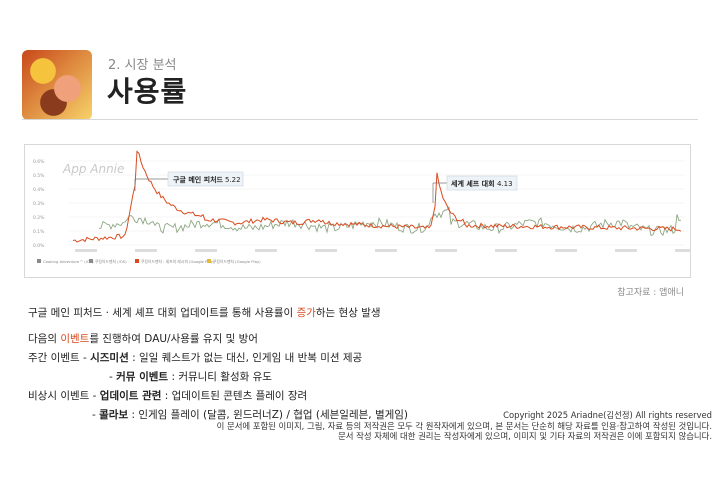 The image size is (720, 480). I want to click on weekly-event-label: 주간 이벤트 -, so click(57, 358).